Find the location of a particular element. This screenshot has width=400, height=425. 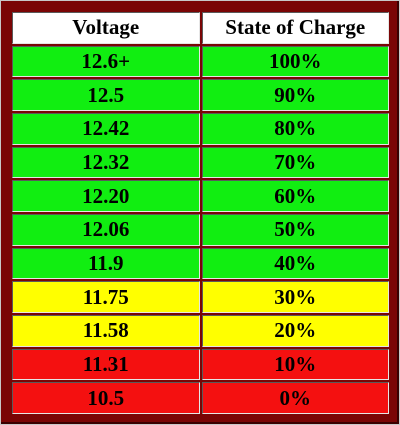

voltage-cell: 10.5 is located at coordinates (106, 398).